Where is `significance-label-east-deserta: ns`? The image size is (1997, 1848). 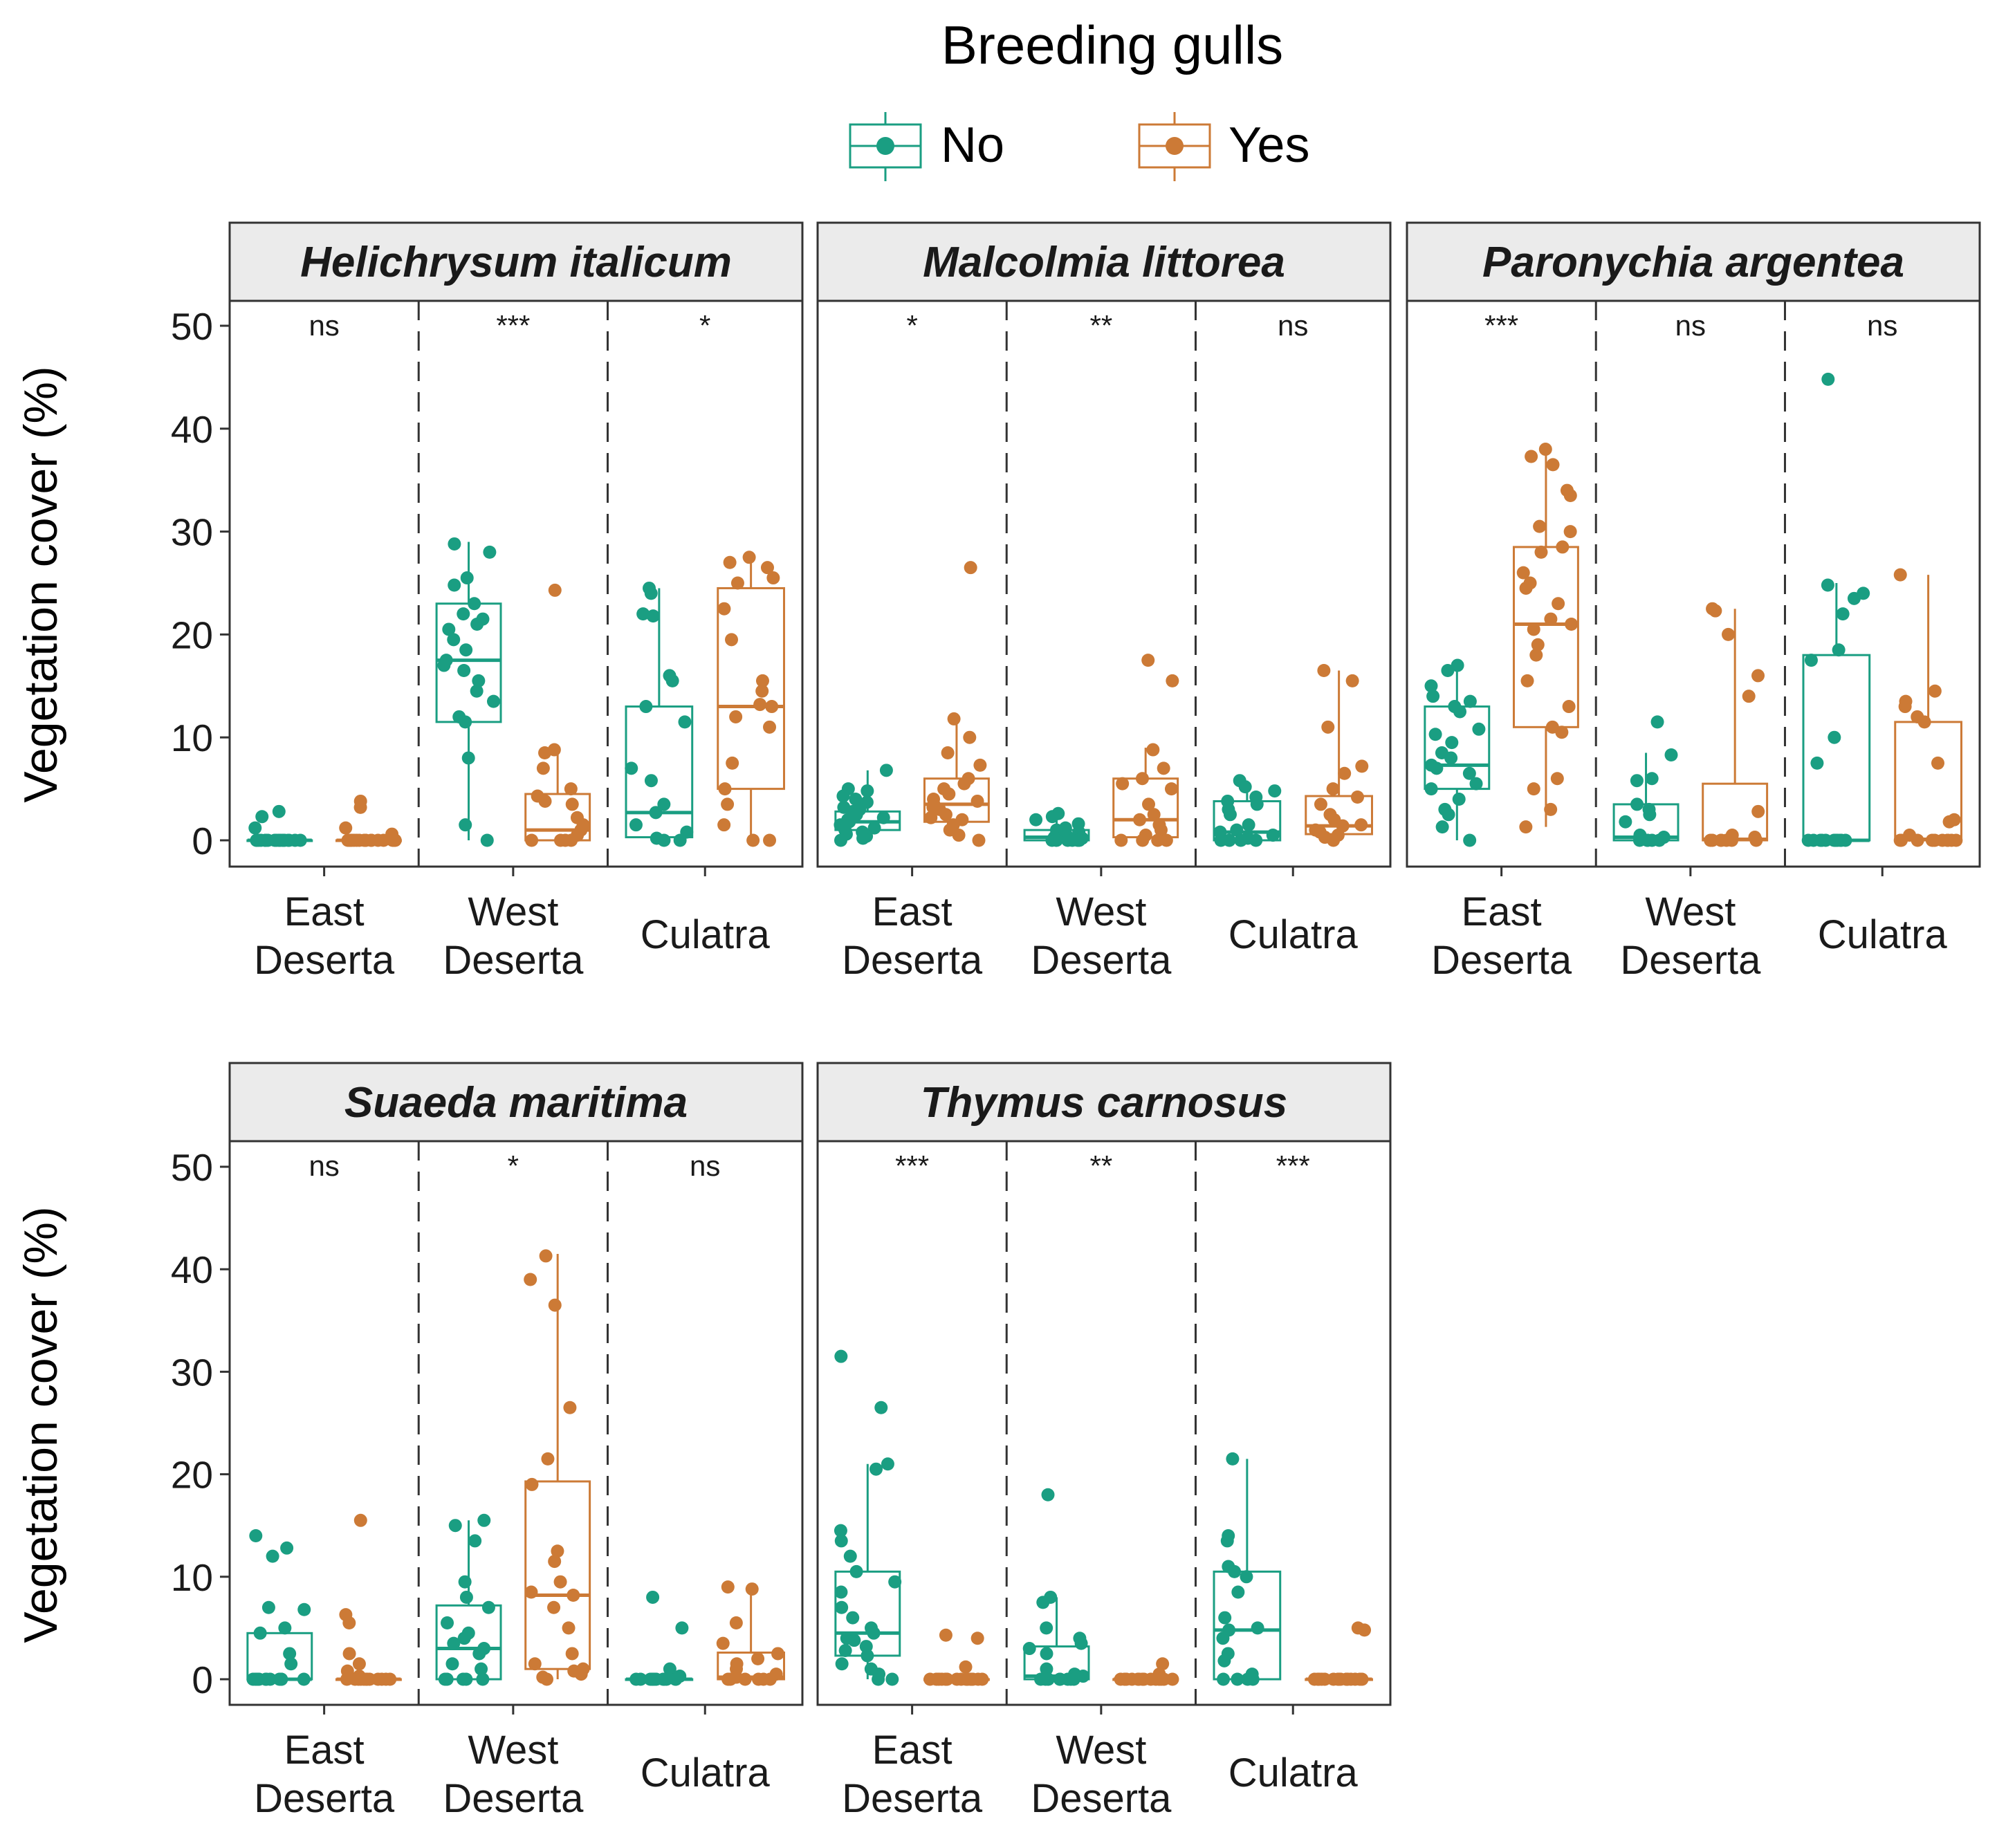
significance-label-east-deserta: ns is located at coordinates (324, 1165).